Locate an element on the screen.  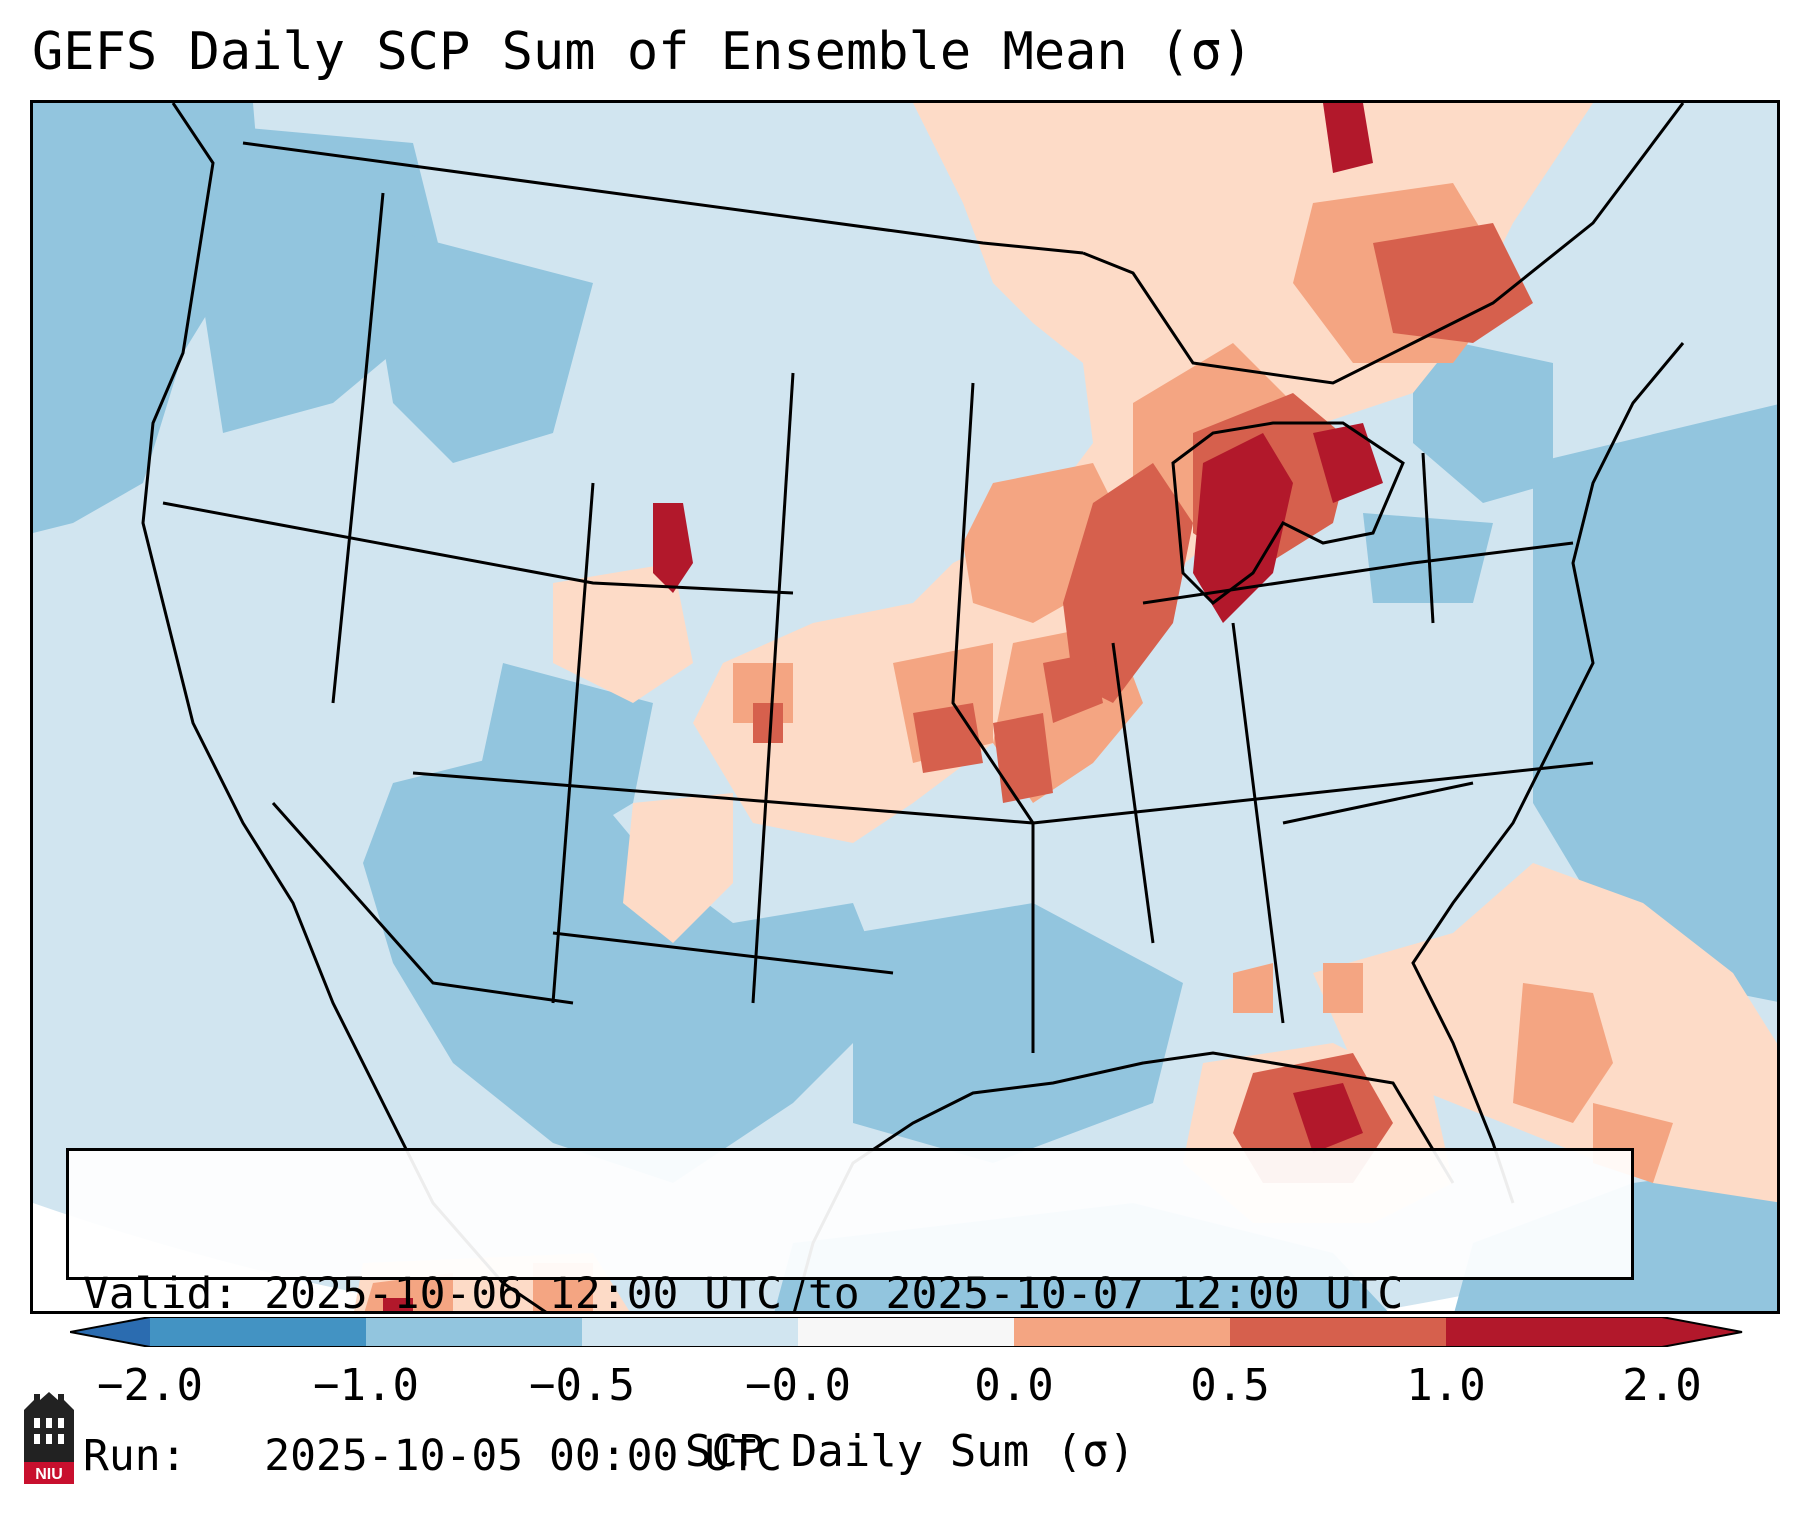
run-row: Run: 2025-10-05 00:00 UTC is located at coordinates (850, 1456).